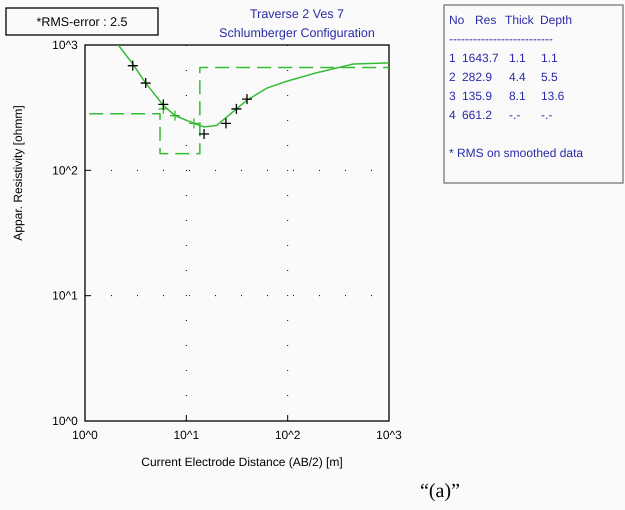 This screenshot has width=625, height=510. I want to click on text: “(a)”, so click(440, 491).